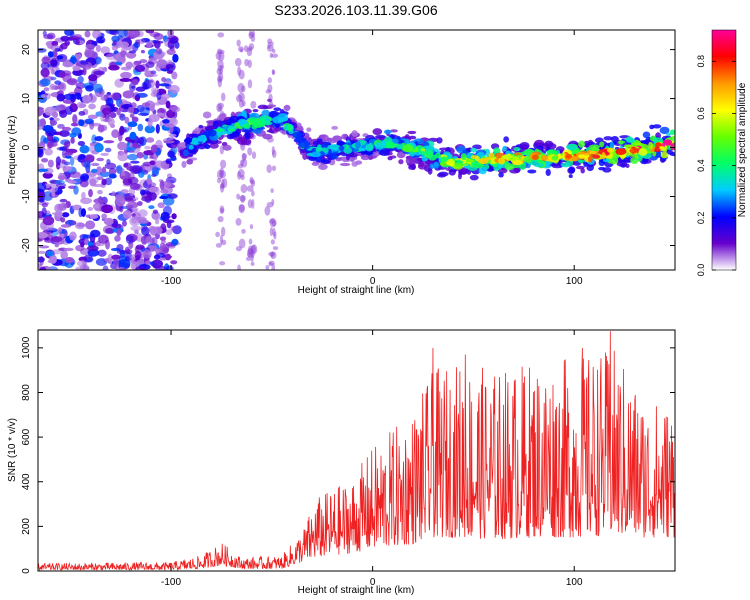 The width and height of the screenshot is (750, 600). Describe the element at coordinates (574, 281) in the screenshot. I see `spectrogram-x-tick-label: 100` at that location.